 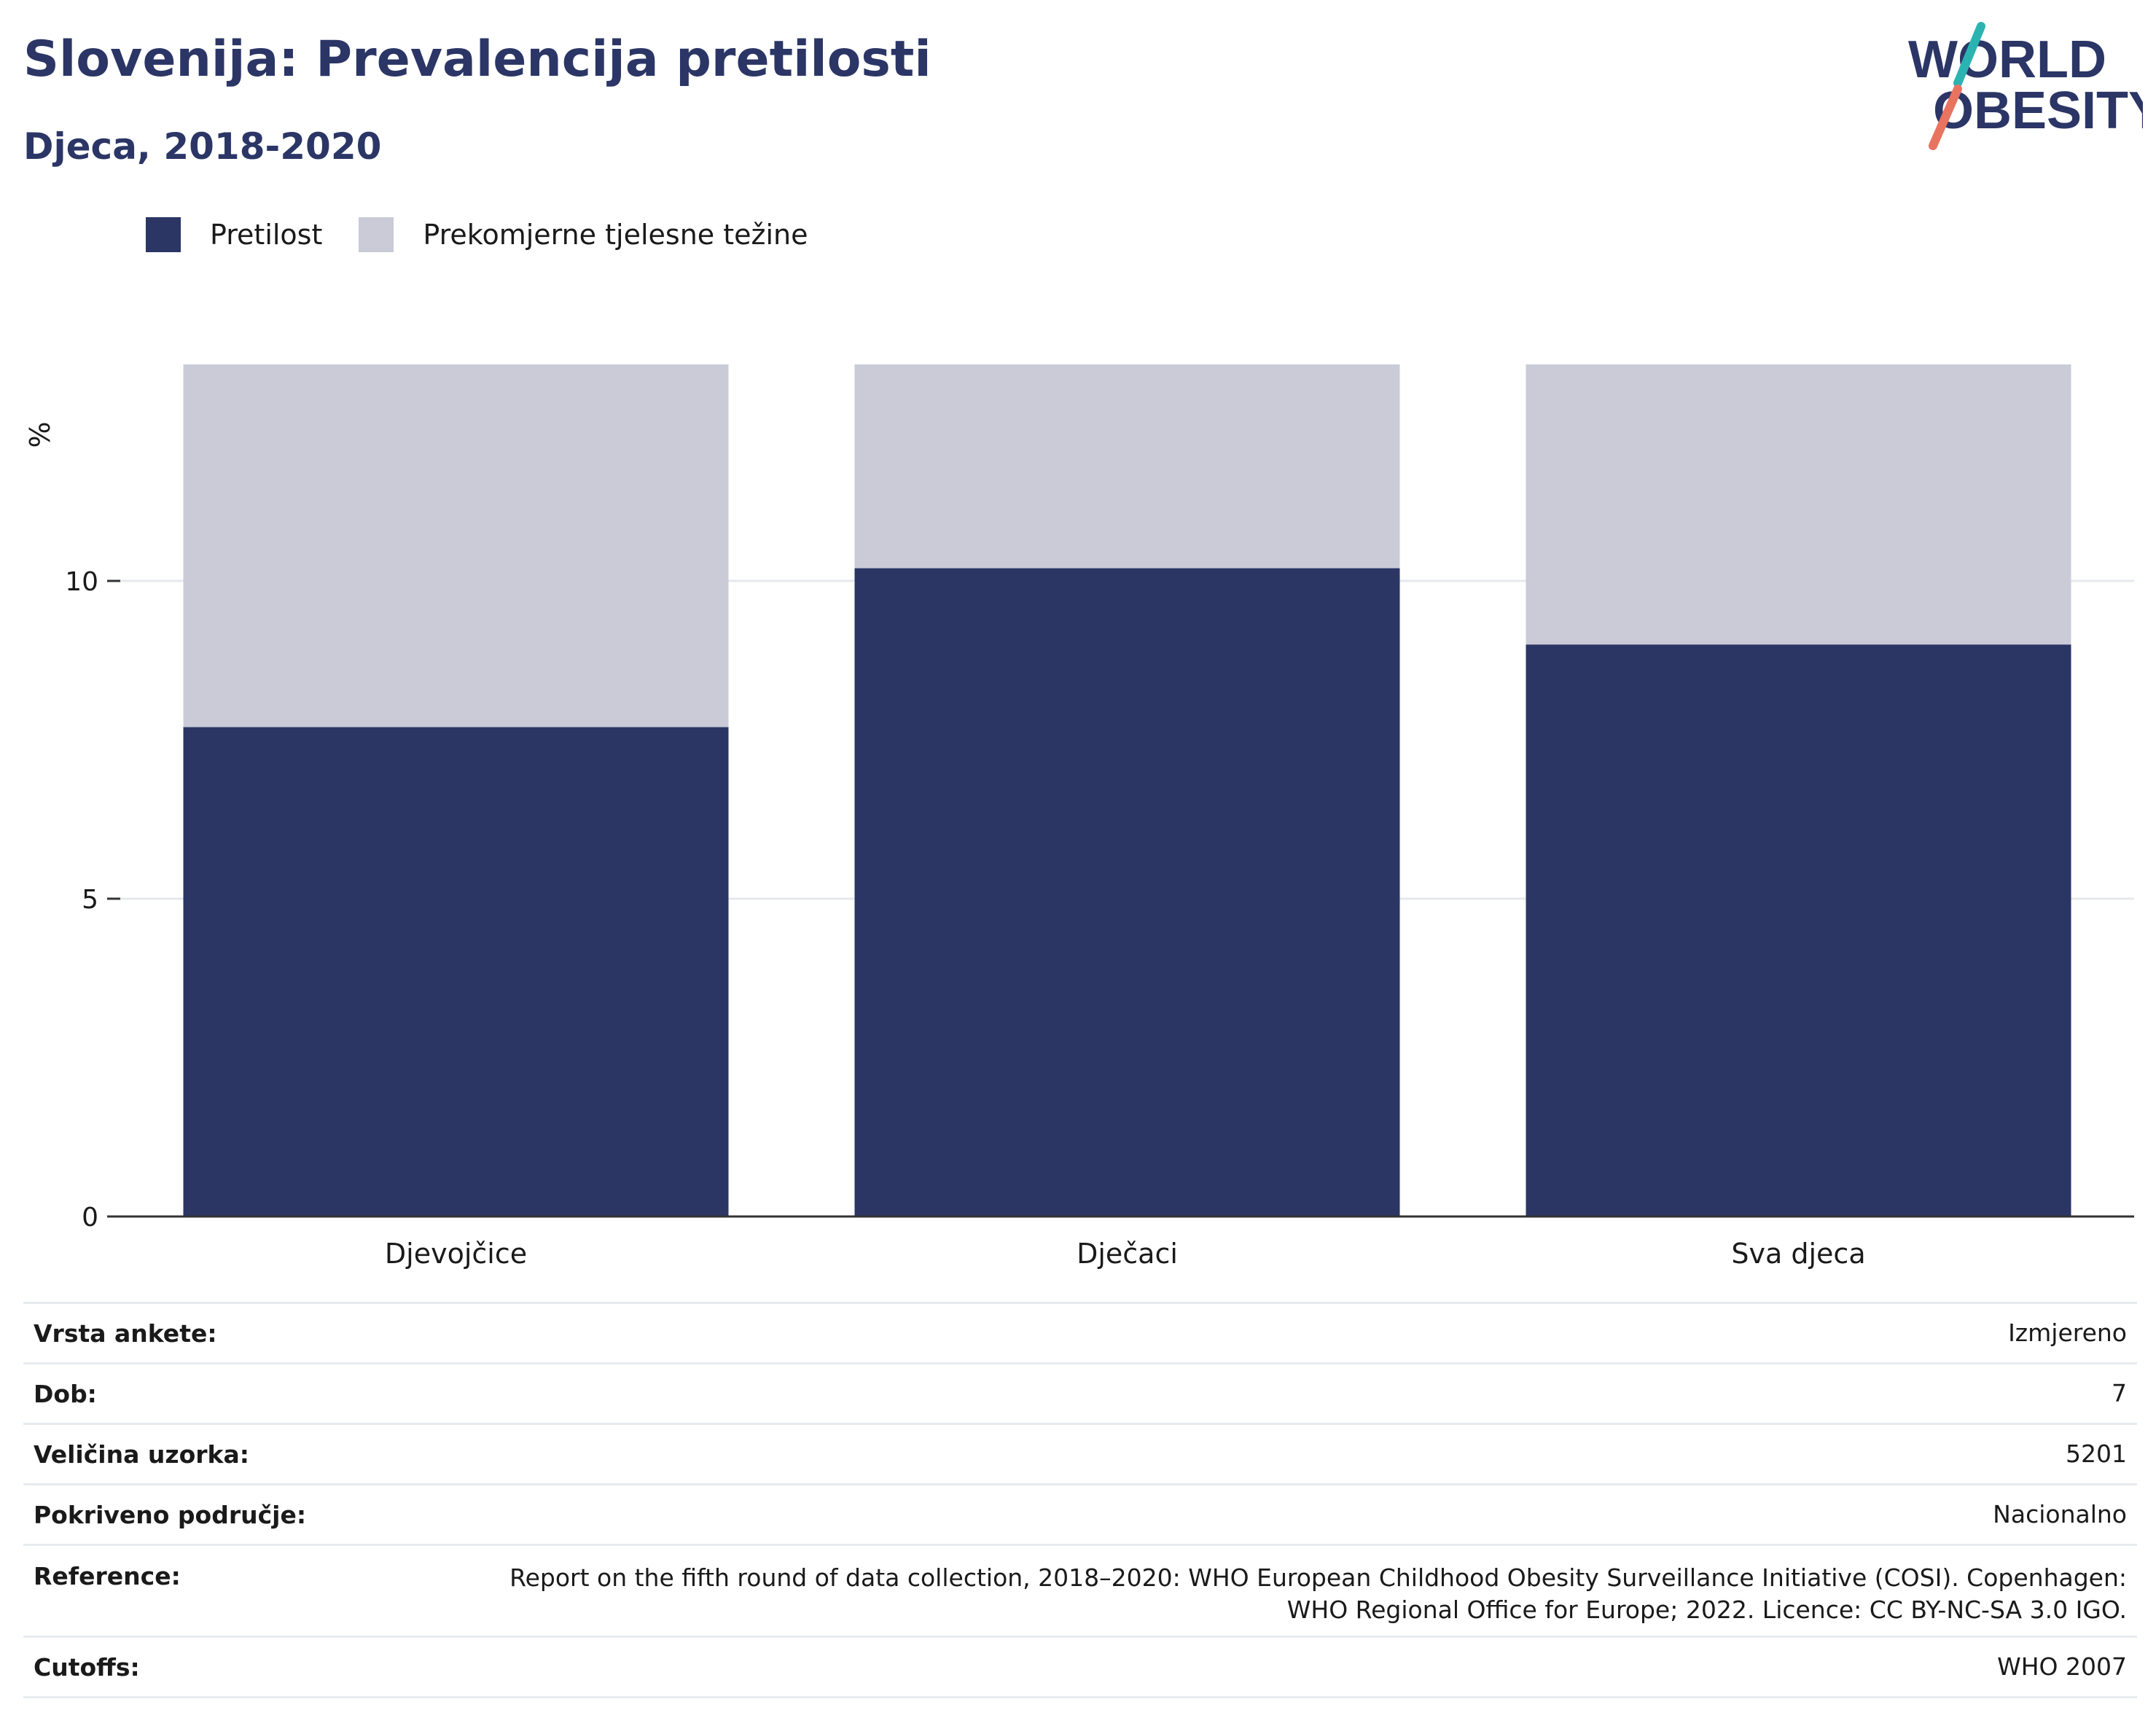 I want to click on info-key: Pokriveno područje:, so click(x=171, y=1515).